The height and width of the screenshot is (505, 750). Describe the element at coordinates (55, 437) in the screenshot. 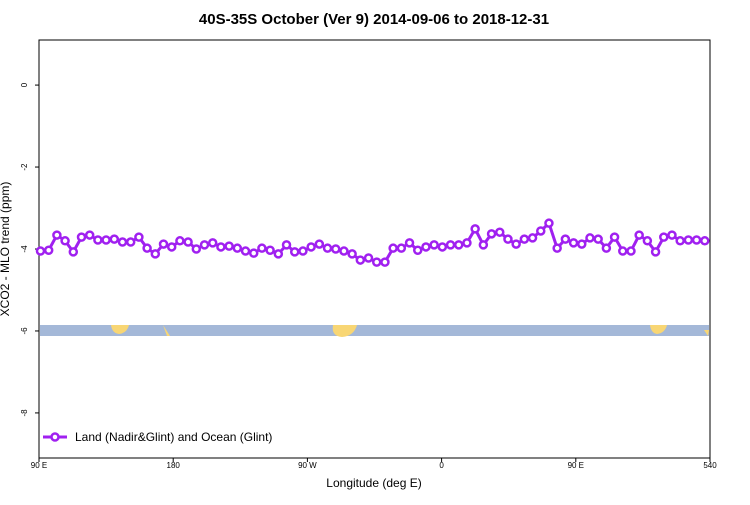

I see `legend-marker` at that location.